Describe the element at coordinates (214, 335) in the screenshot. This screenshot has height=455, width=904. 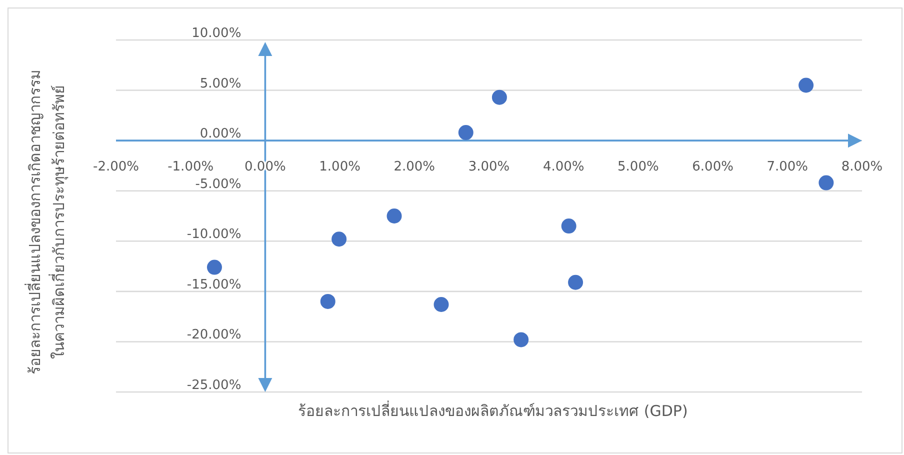
I see `y-tick-label: -20.00%` at that location.